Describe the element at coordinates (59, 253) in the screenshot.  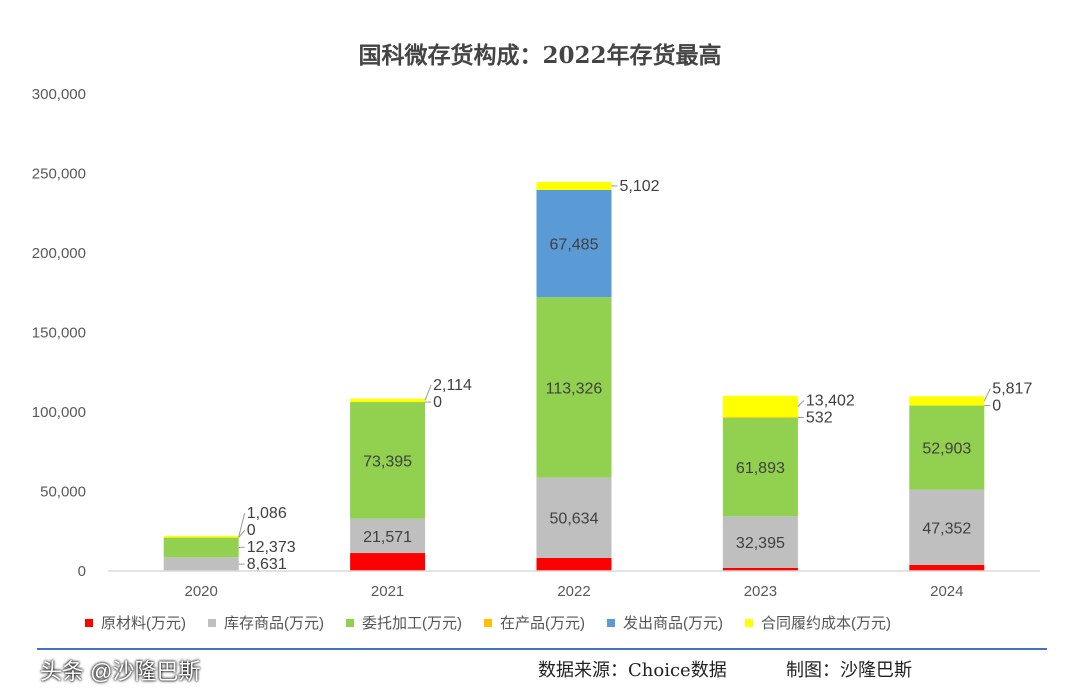
I see `y-tick-label: 200,000` at that location.